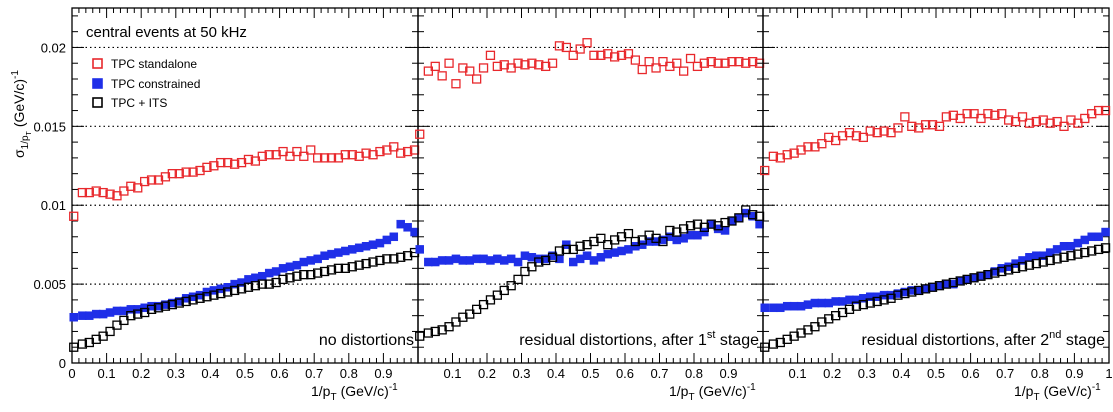 The image size is (1113, 412). Describe the element at coordinates (1040, 373) in the screenshot. I see `x-tick-label-3-7: 0.8` at that location.